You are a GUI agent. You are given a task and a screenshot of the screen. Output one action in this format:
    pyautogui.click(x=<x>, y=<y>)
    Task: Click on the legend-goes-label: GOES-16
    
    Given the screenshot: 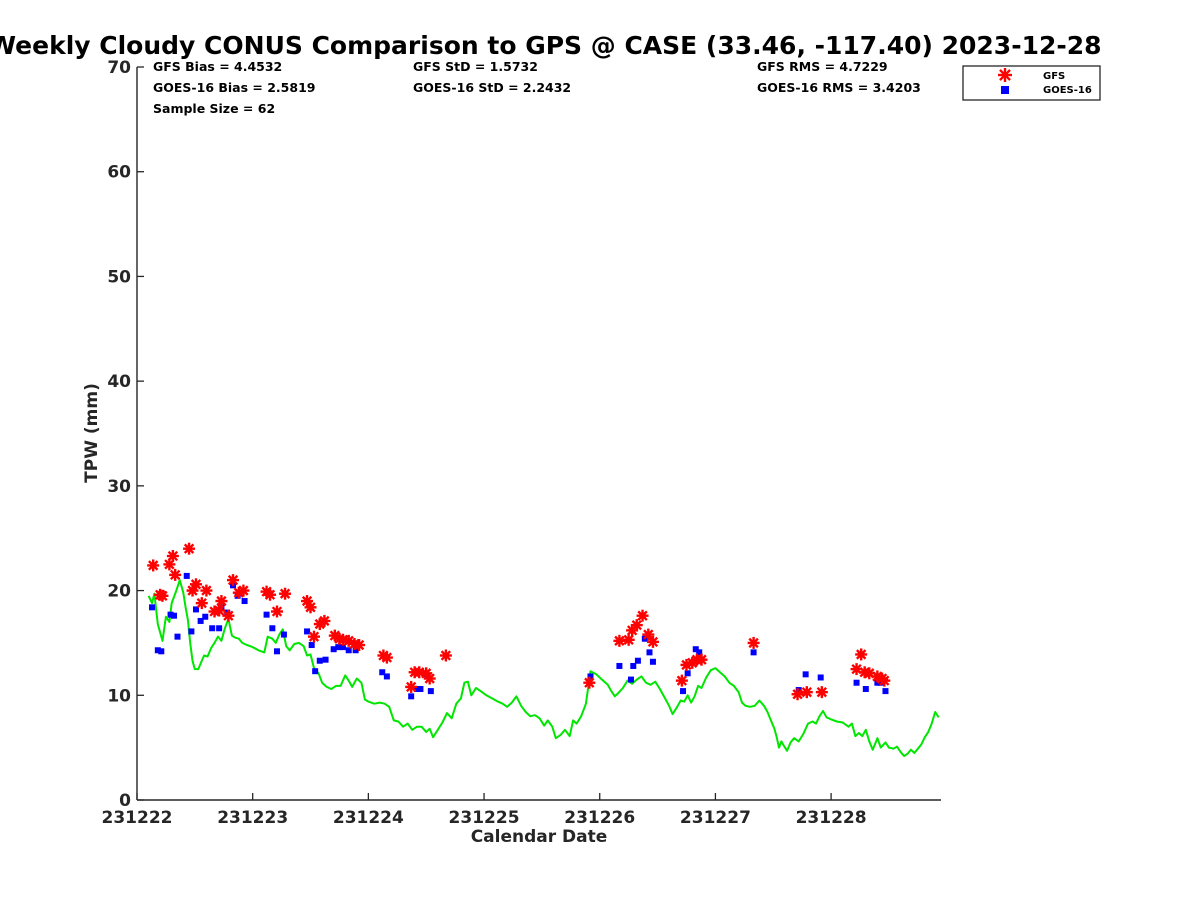 What is the action you would take?
    pyautogui.click(x=1067, y=90)
    